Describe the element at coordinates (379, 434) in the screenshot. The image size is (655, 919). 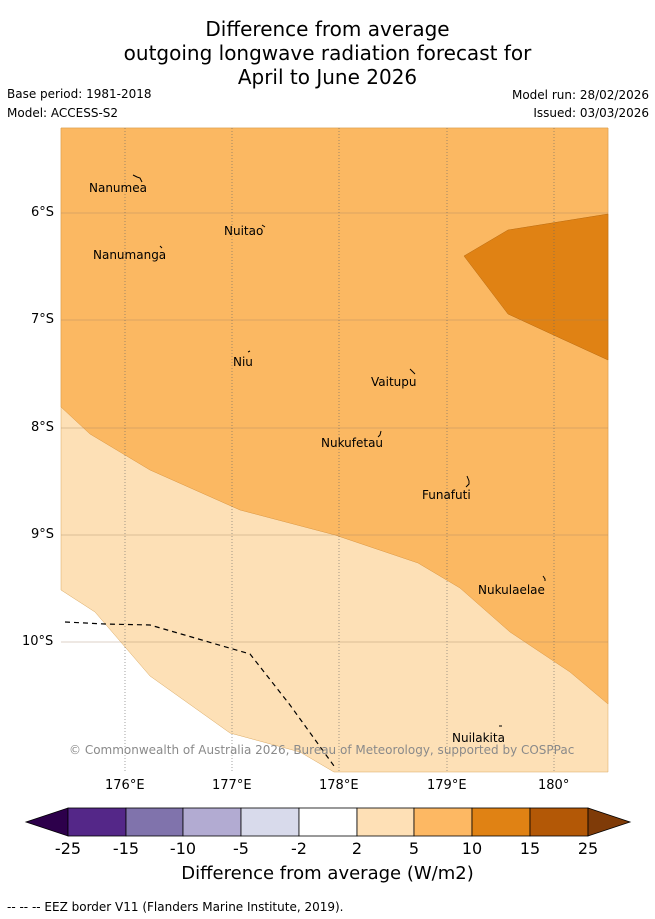
I see `island-nukufetau` at that location.